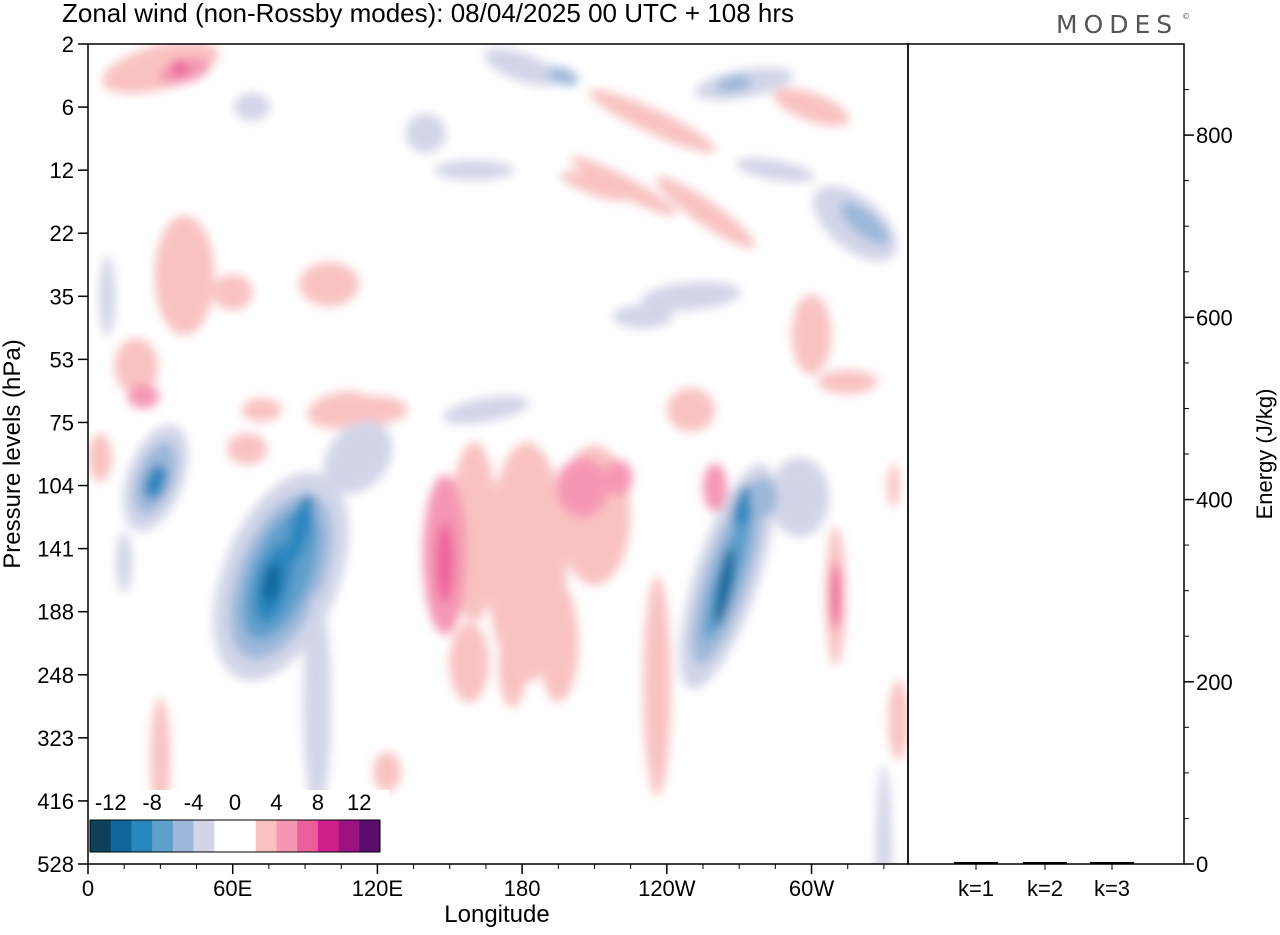 Image resolution: width=1280 pixels, height=935 pixels. I want to click on y-tick-label: 323, so click(55, 738).